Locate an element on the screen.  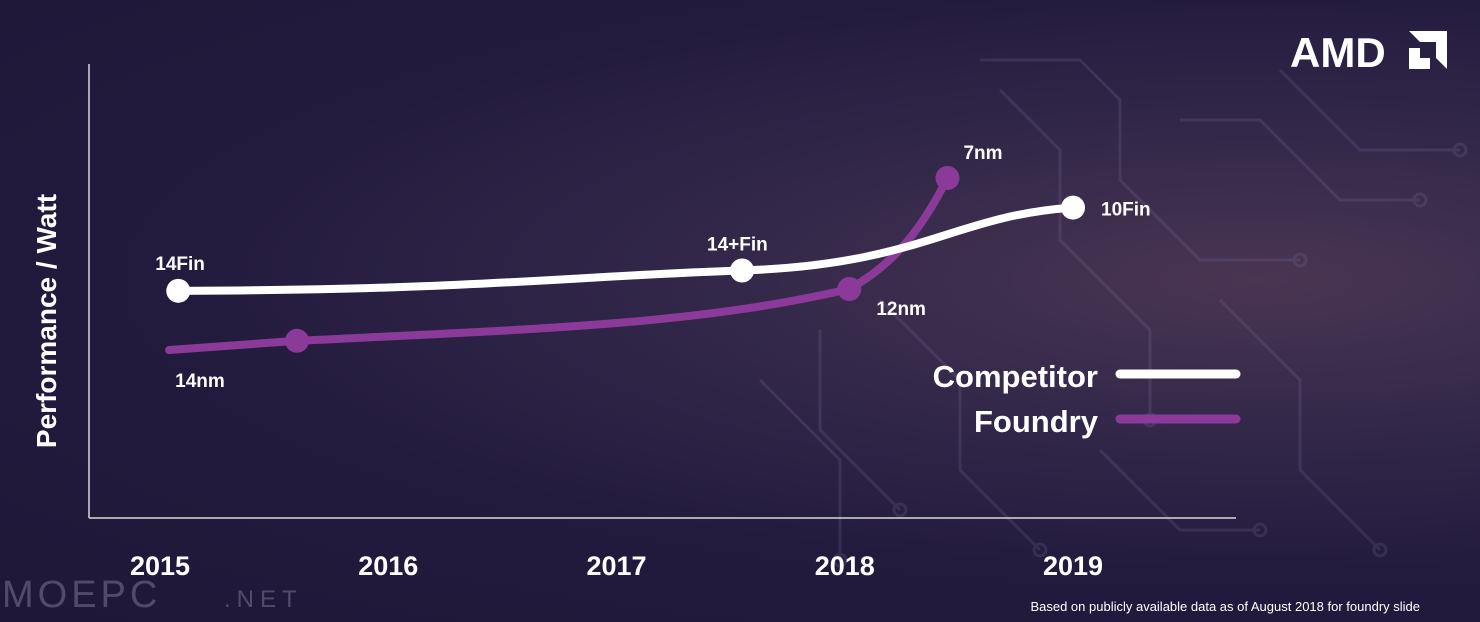
amd-arrow-icon is located at coordinates (1428, 50).